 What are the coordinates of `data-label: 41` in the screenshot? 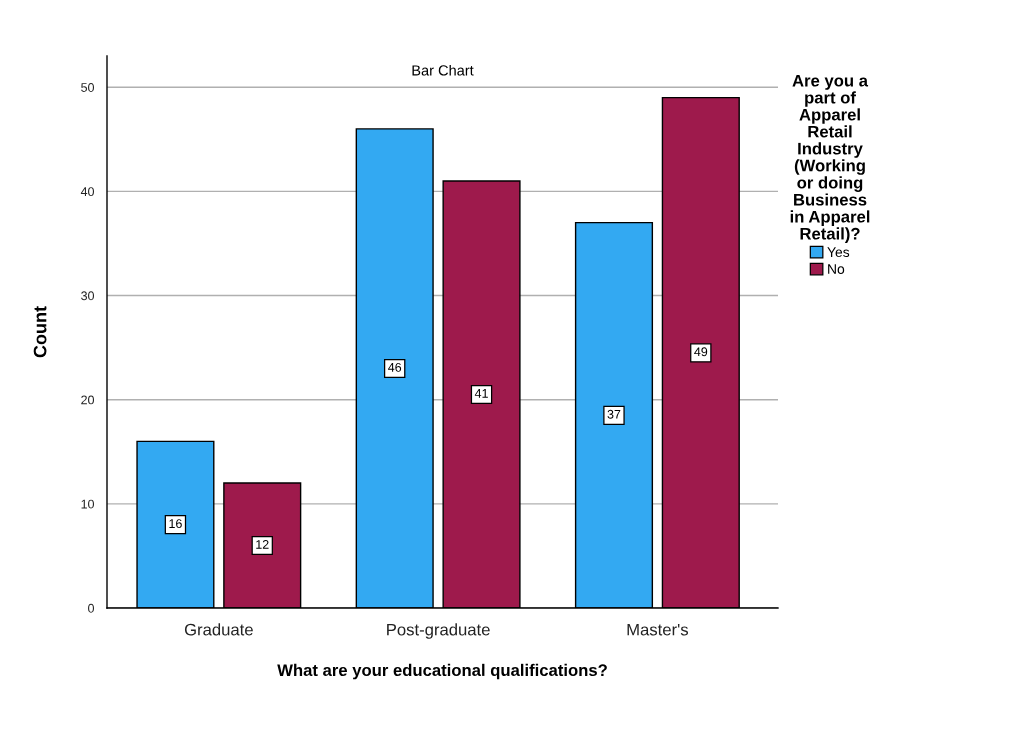 It's located at (481, 393).